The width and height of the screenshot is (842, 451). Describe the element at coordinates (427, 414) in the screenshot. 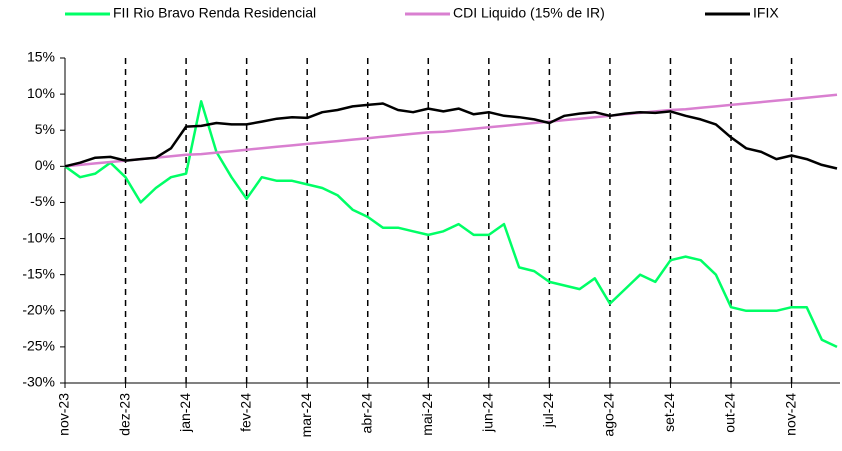

I see `x-tick-label: mai-24` at that location.